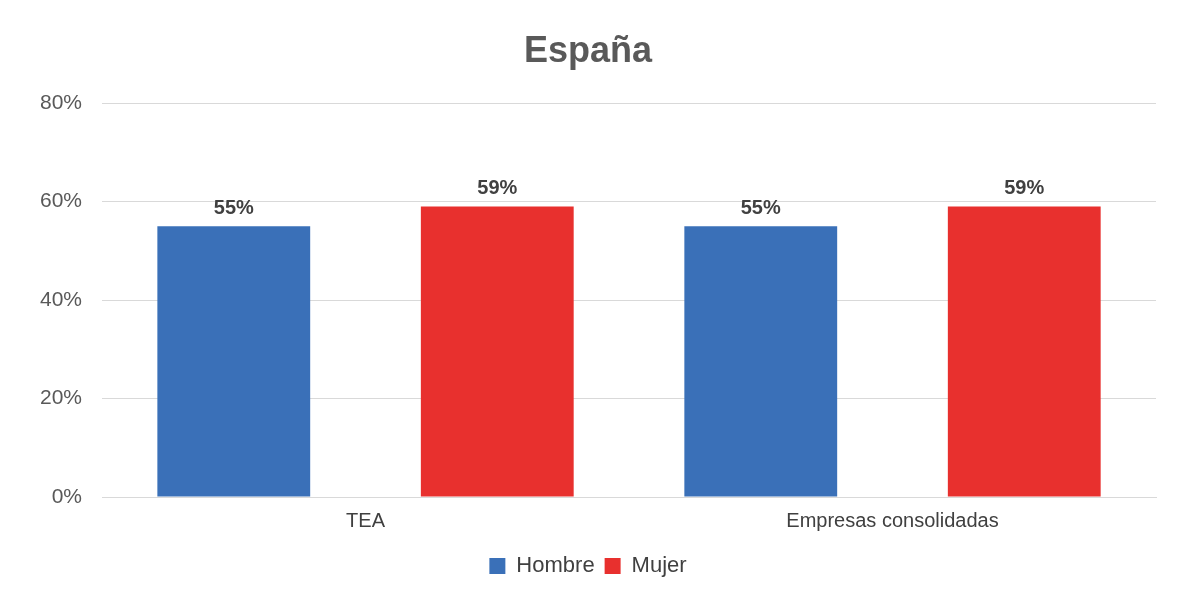  I want to click on legend-label: Hombre, so click(555, 565).